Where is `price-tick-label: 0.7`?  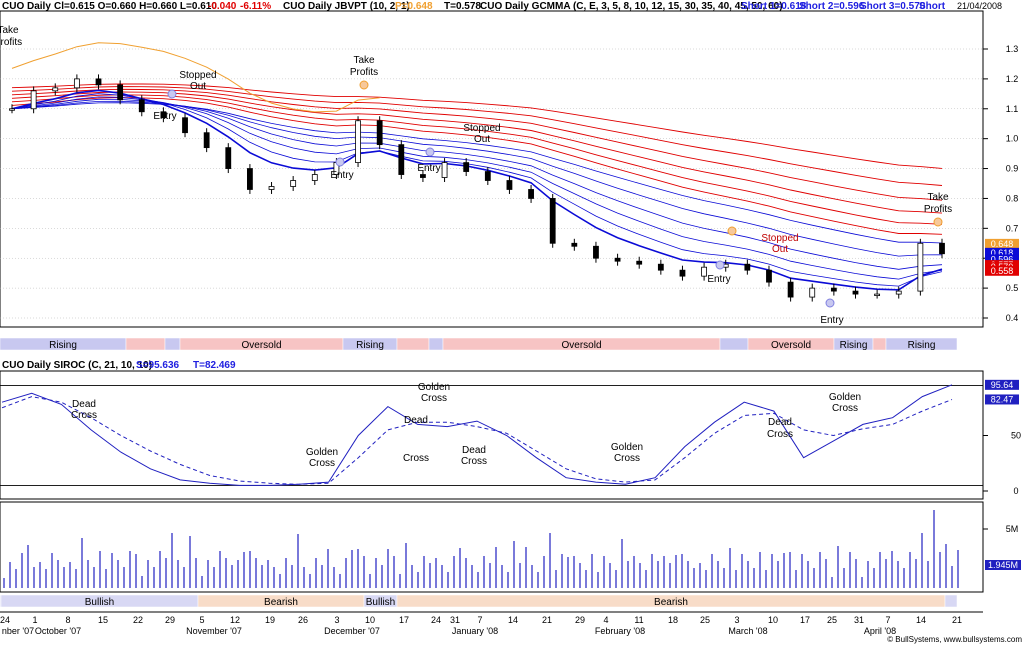 price-tick-label: 0.7 is located at coordinates (1012, 228).